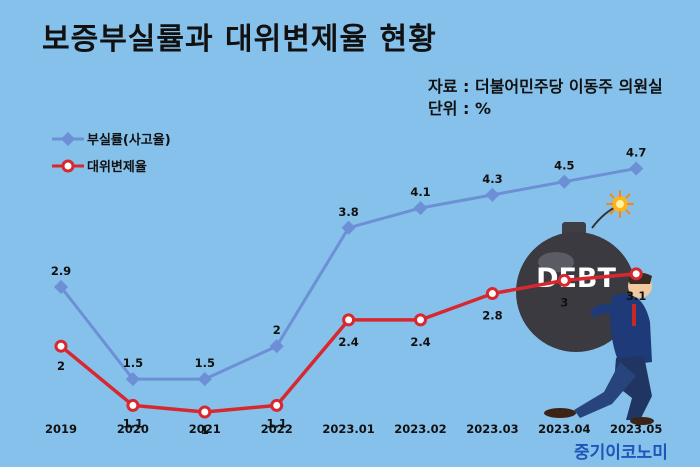 This screenshot has width=700, height=467. What do you see at coordinates (492, 316) in the screenshot?
I see `data-label-subrogation-rate: 2.8` at bounding box center [492, 316].